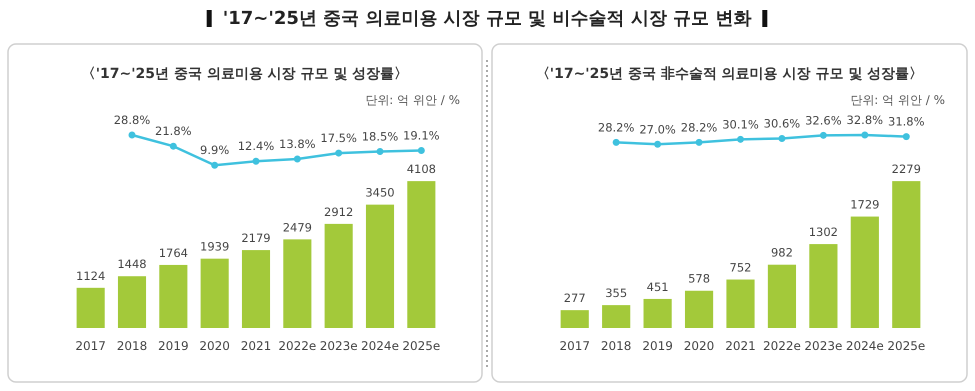 This screenshot has height=391, width=975. Describe the element at coordinates (421, 135) in the screenshot. I see `data-label: 19.1%` at that location.